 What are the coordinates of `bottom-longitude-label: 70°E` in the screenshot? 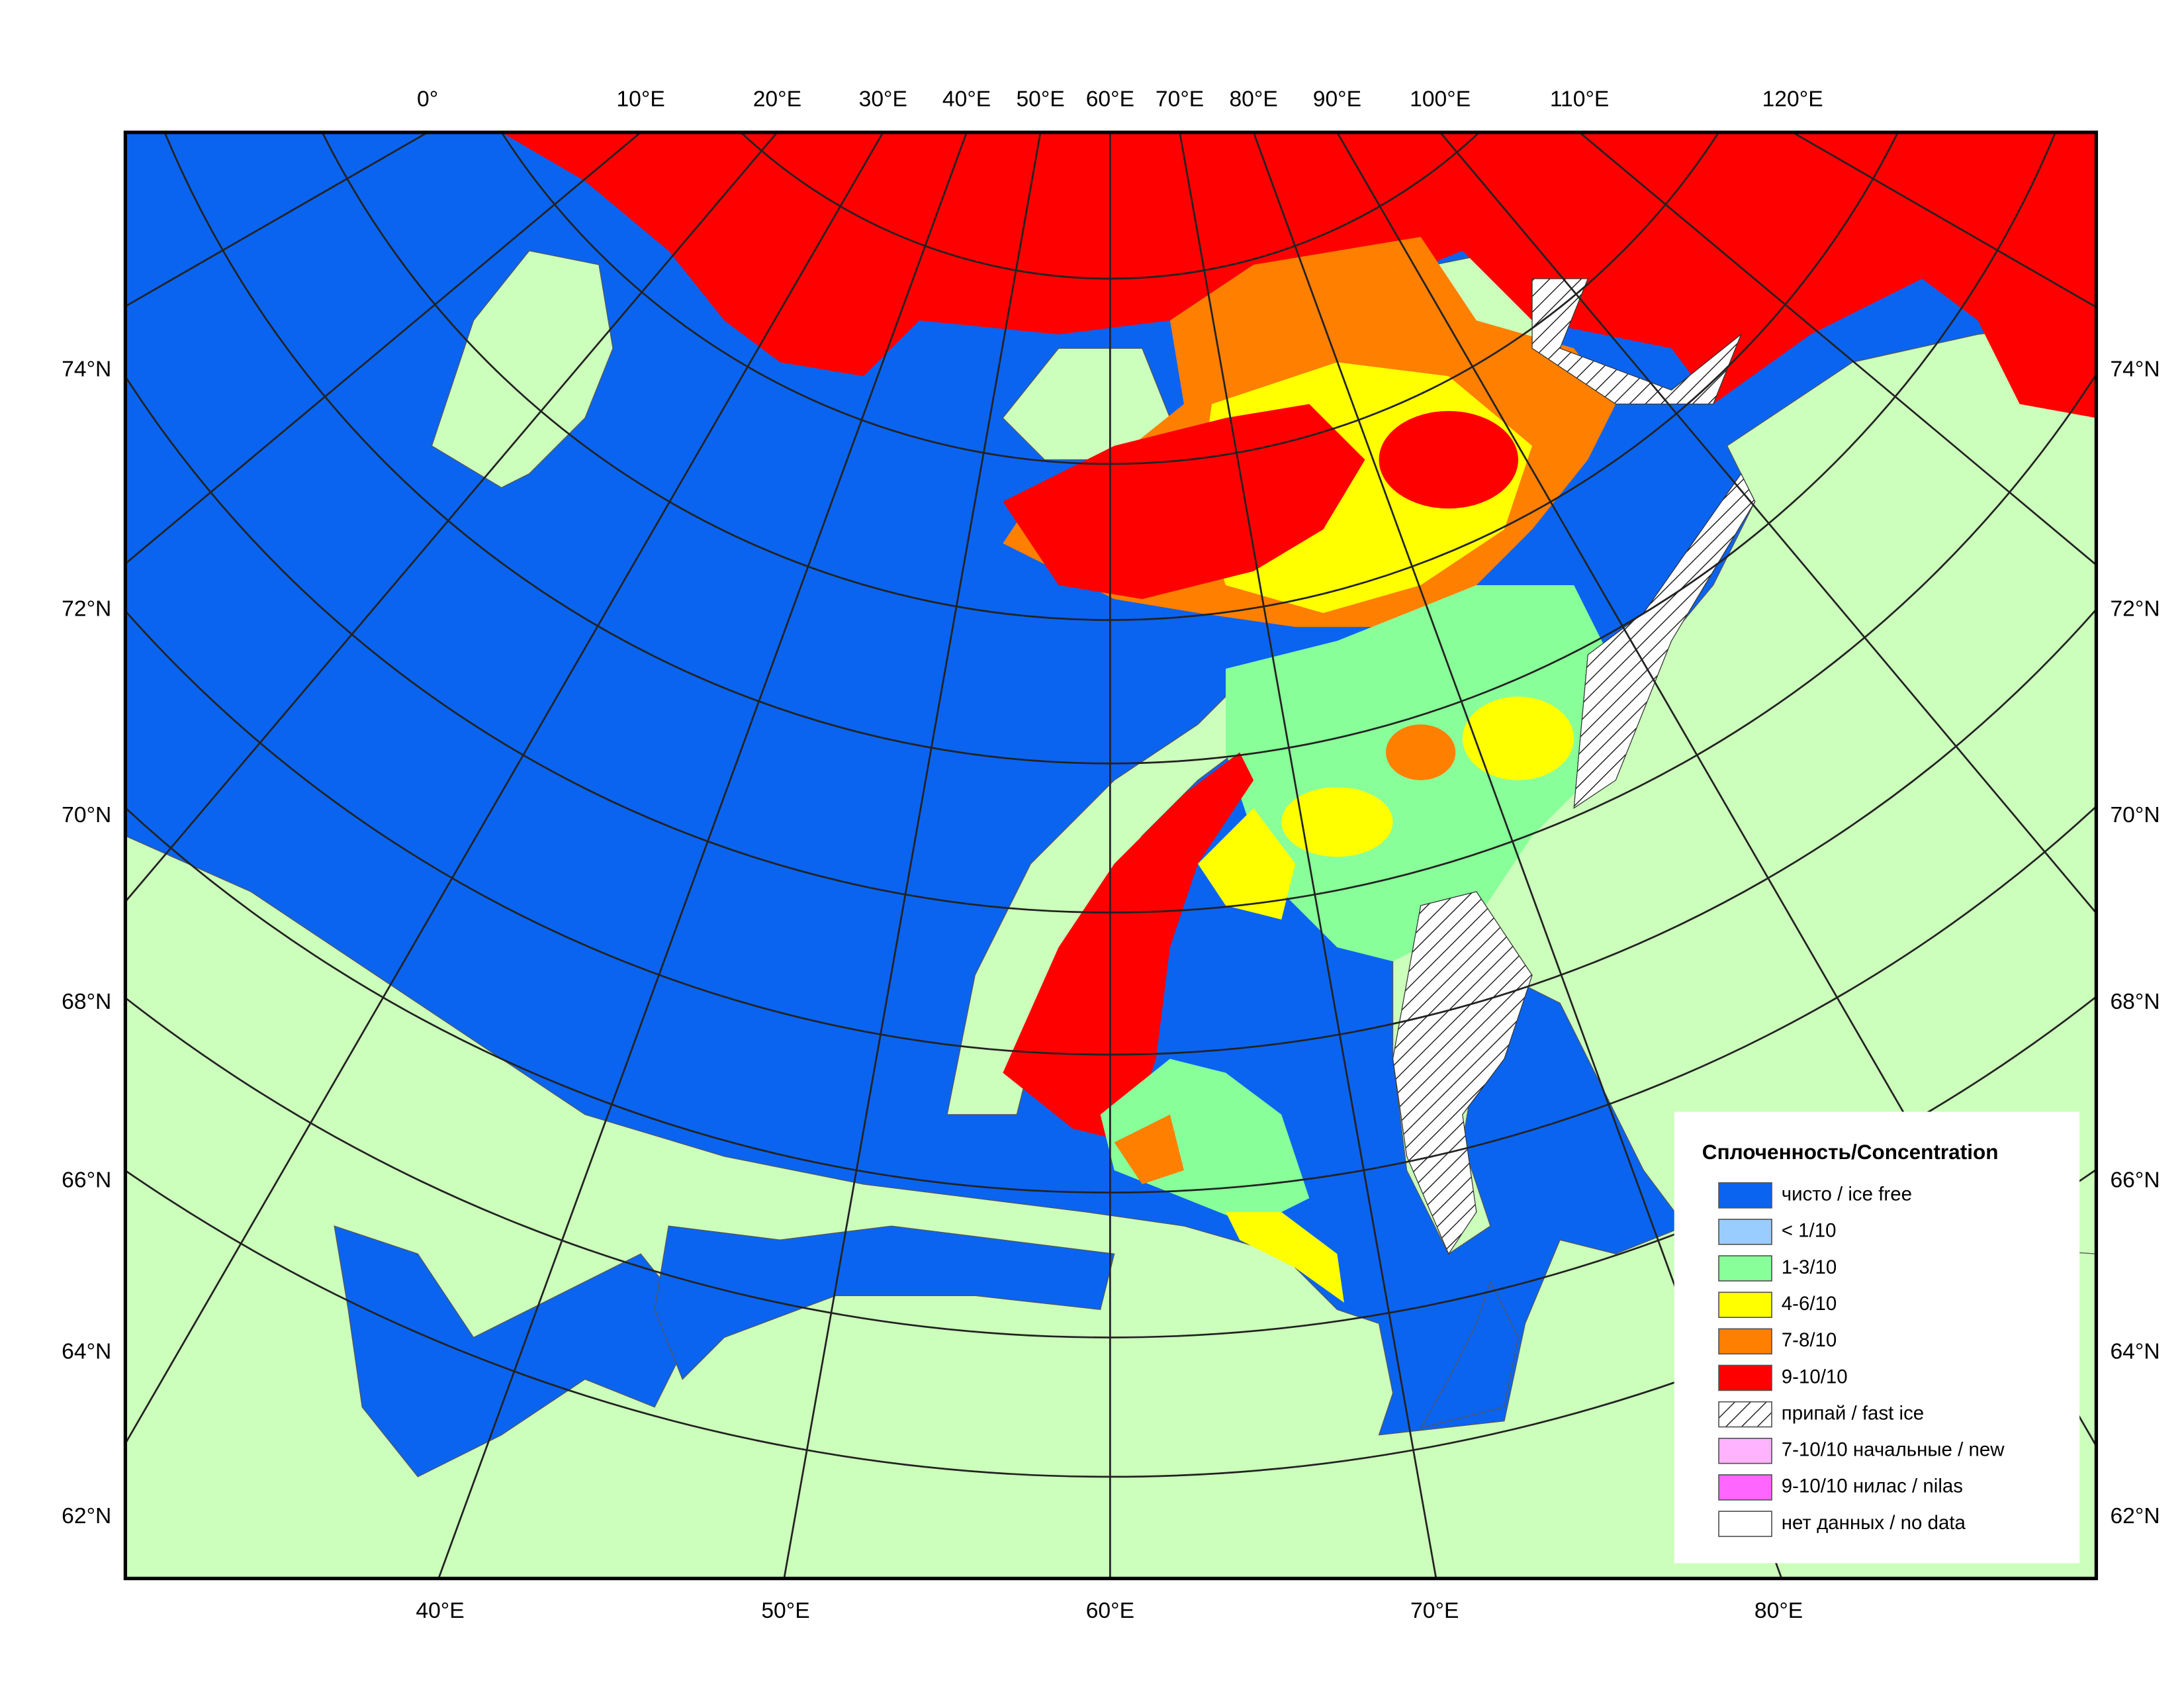 It's located at (1434, 1611).